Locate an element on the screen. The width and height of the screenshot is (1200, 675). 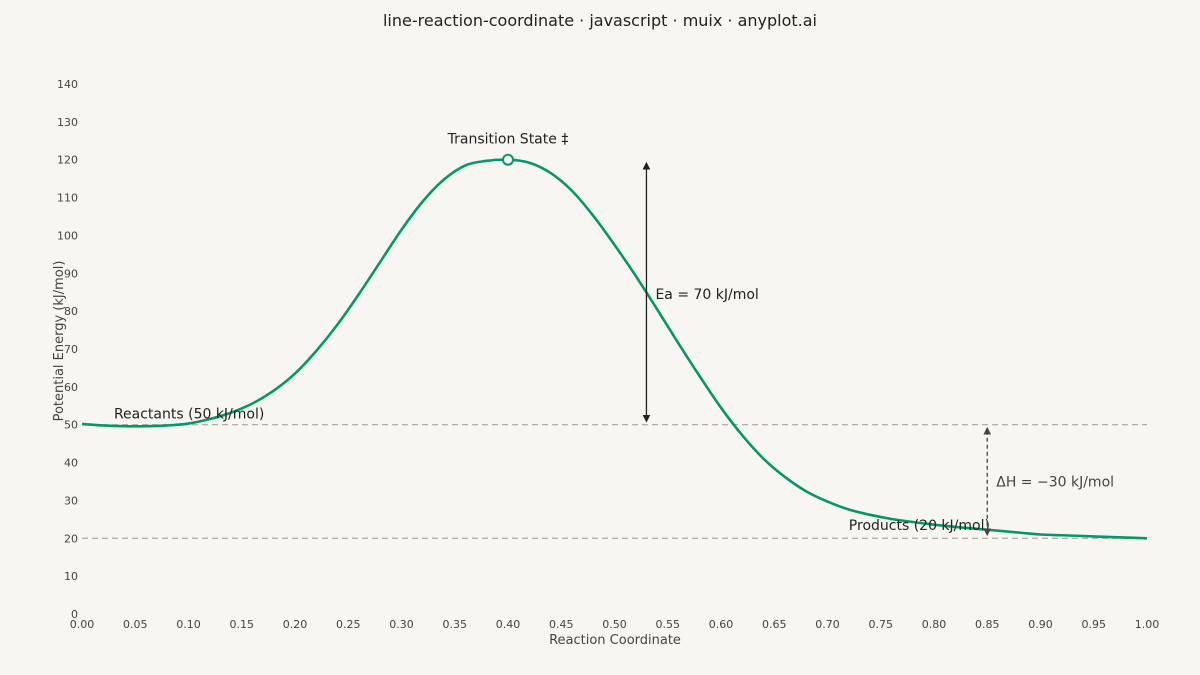
x-tick-label: 0.20 is located at coordinates (295, 624).